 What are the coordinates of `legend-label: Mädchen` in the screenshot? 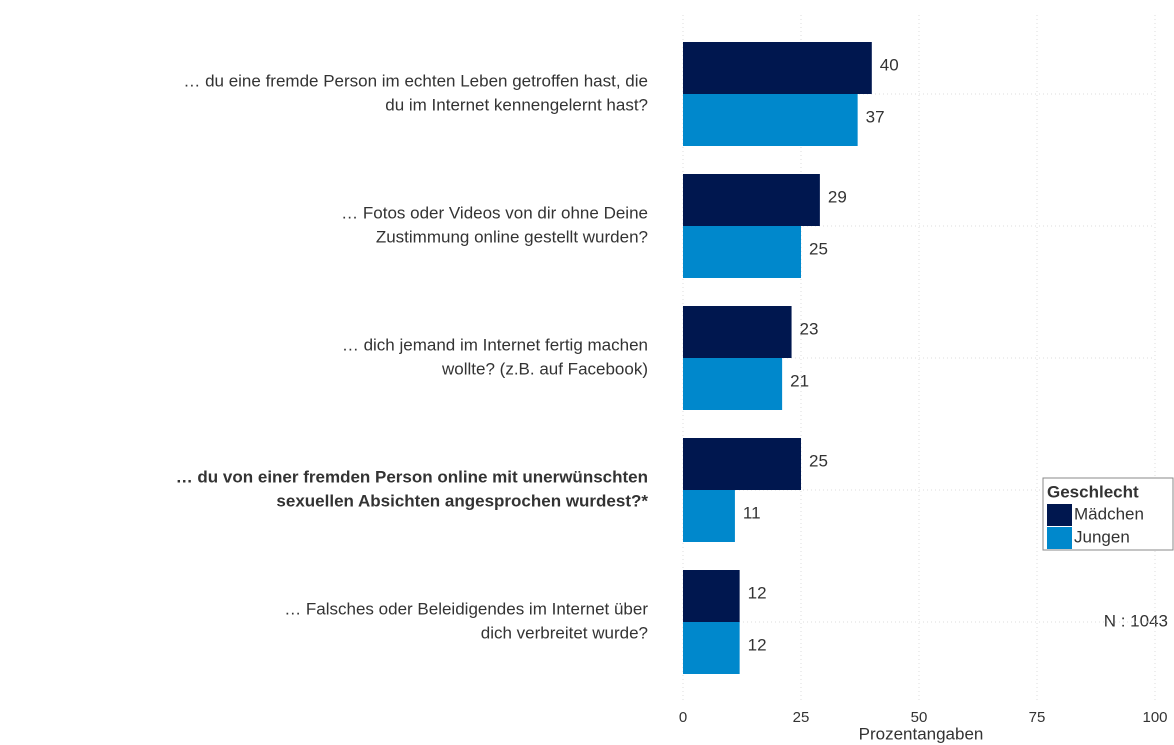 It's located at (1109, 513).